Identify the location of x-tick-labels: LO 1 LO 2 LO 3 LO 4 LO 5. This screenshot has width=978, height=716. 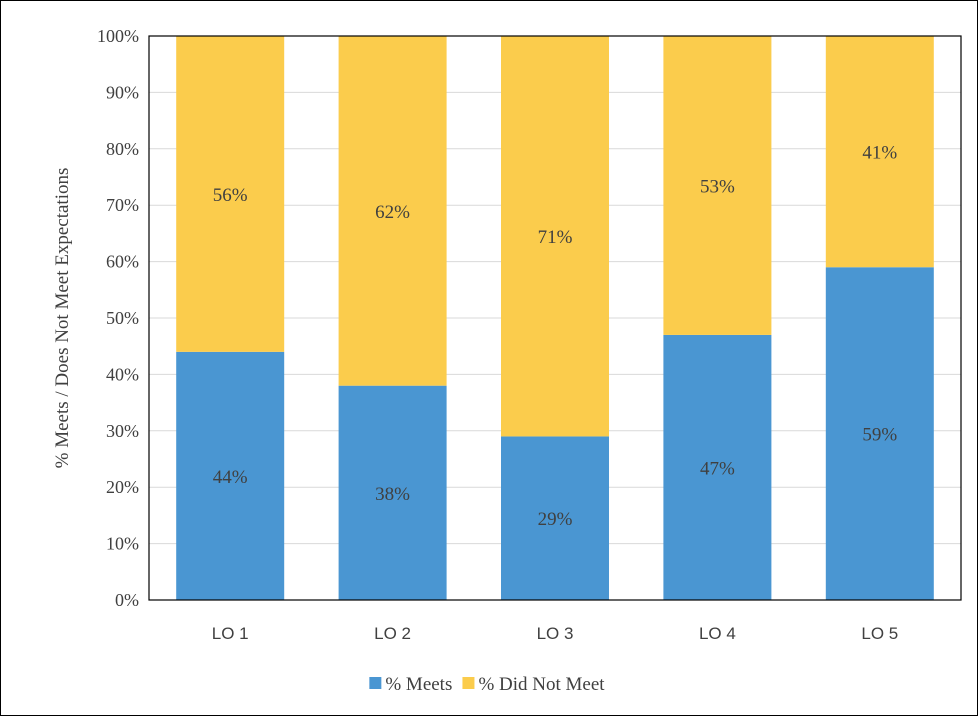
(555, 633).